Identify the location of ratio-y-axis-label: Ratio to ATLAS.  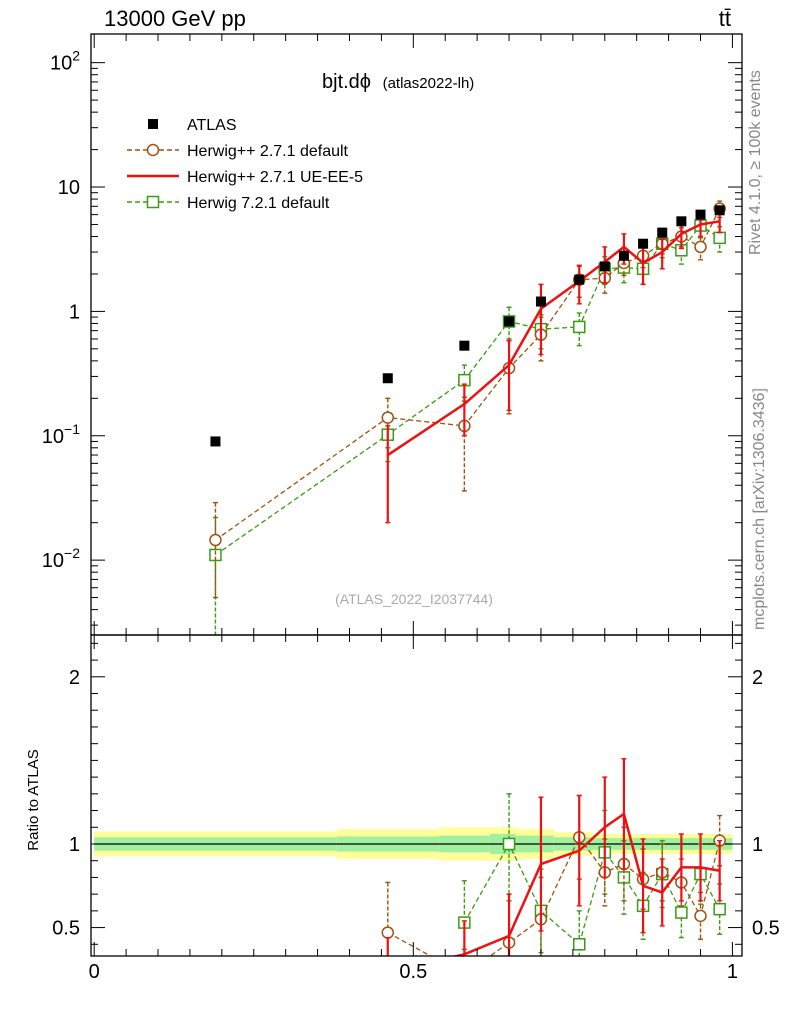
(33, 799).